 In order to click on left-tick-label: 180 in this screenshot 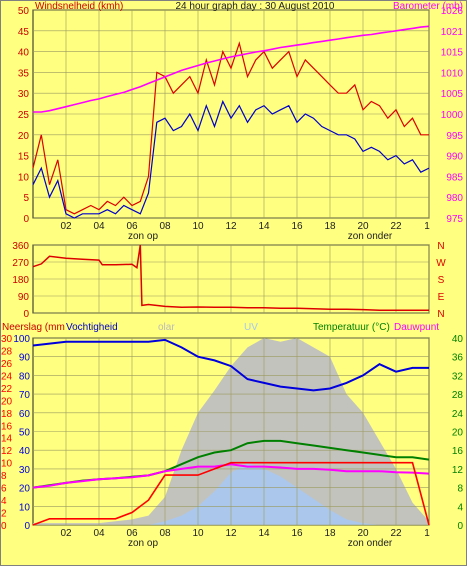, I will do `click(20, 280)`.